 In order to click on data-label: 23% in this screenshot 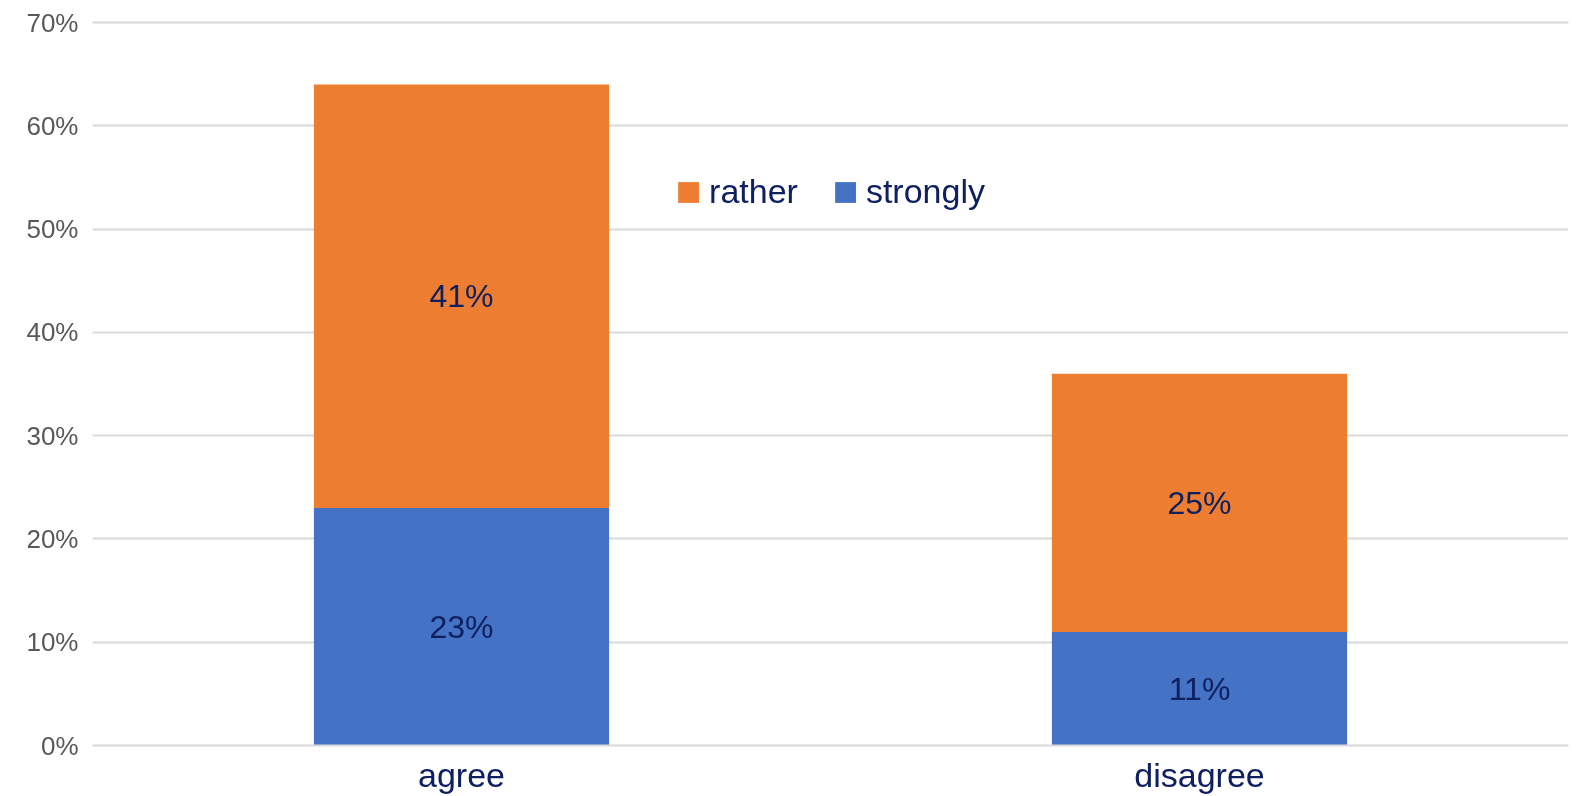, I will do `click(461, 626)`.